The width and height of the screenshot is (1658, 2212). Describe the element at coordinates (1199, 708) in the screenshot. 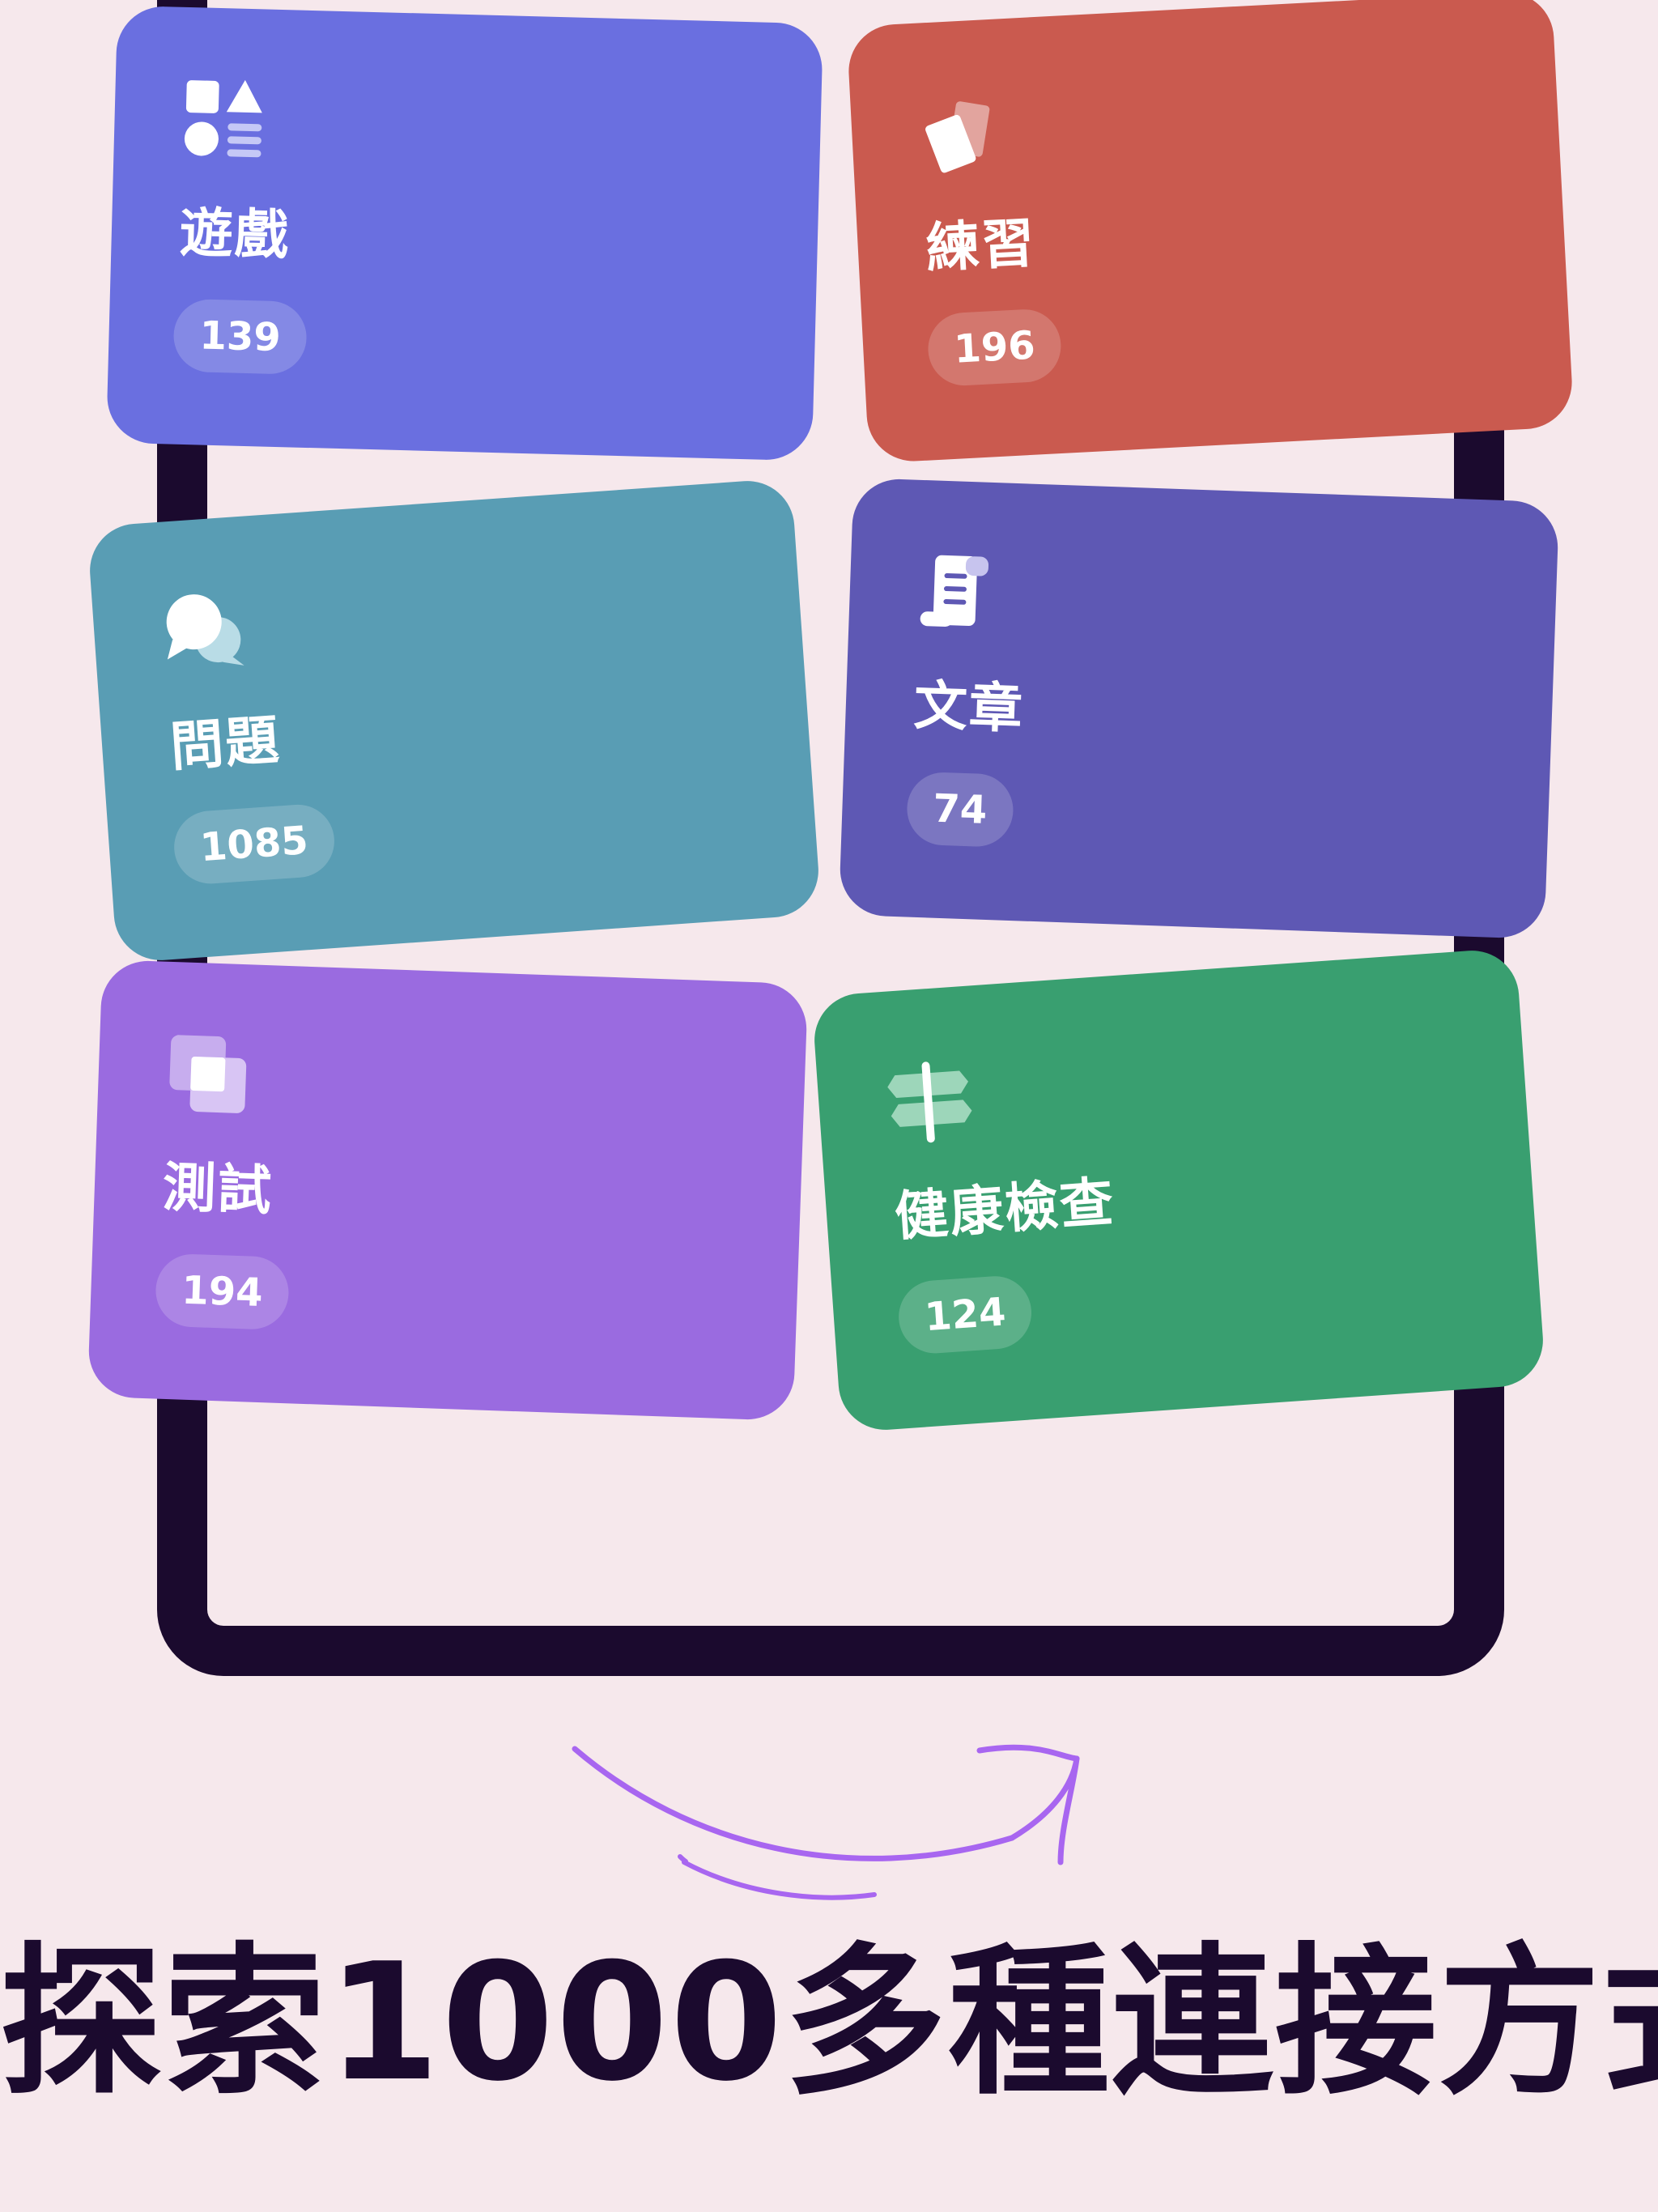

I see `category-card-articles: 文章 74` at that location.